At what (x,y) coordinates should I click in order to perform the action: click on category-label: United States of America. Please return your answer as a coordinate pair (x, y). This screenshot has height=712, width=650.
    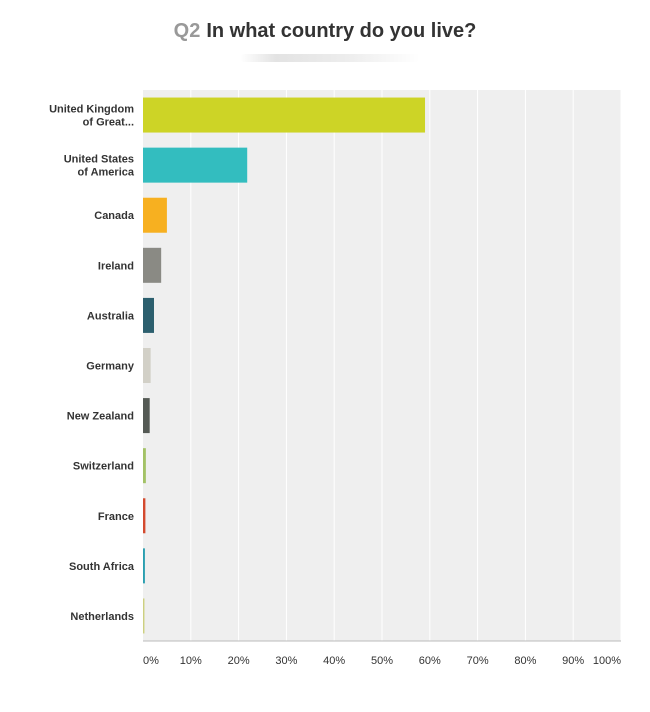
    Looking at the image, I should click on (99, 166).